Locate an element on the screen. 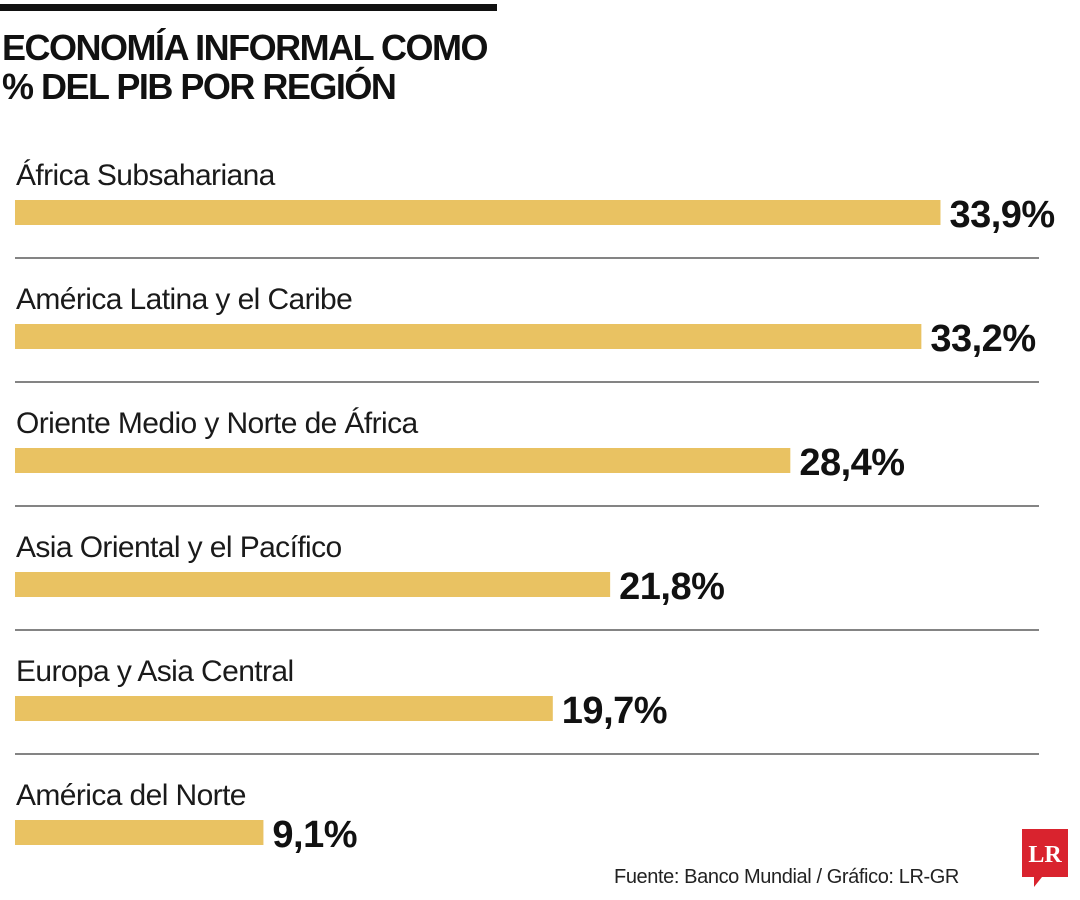  category-label: América Latina y el Caribe is located at coordinates (184, 299).